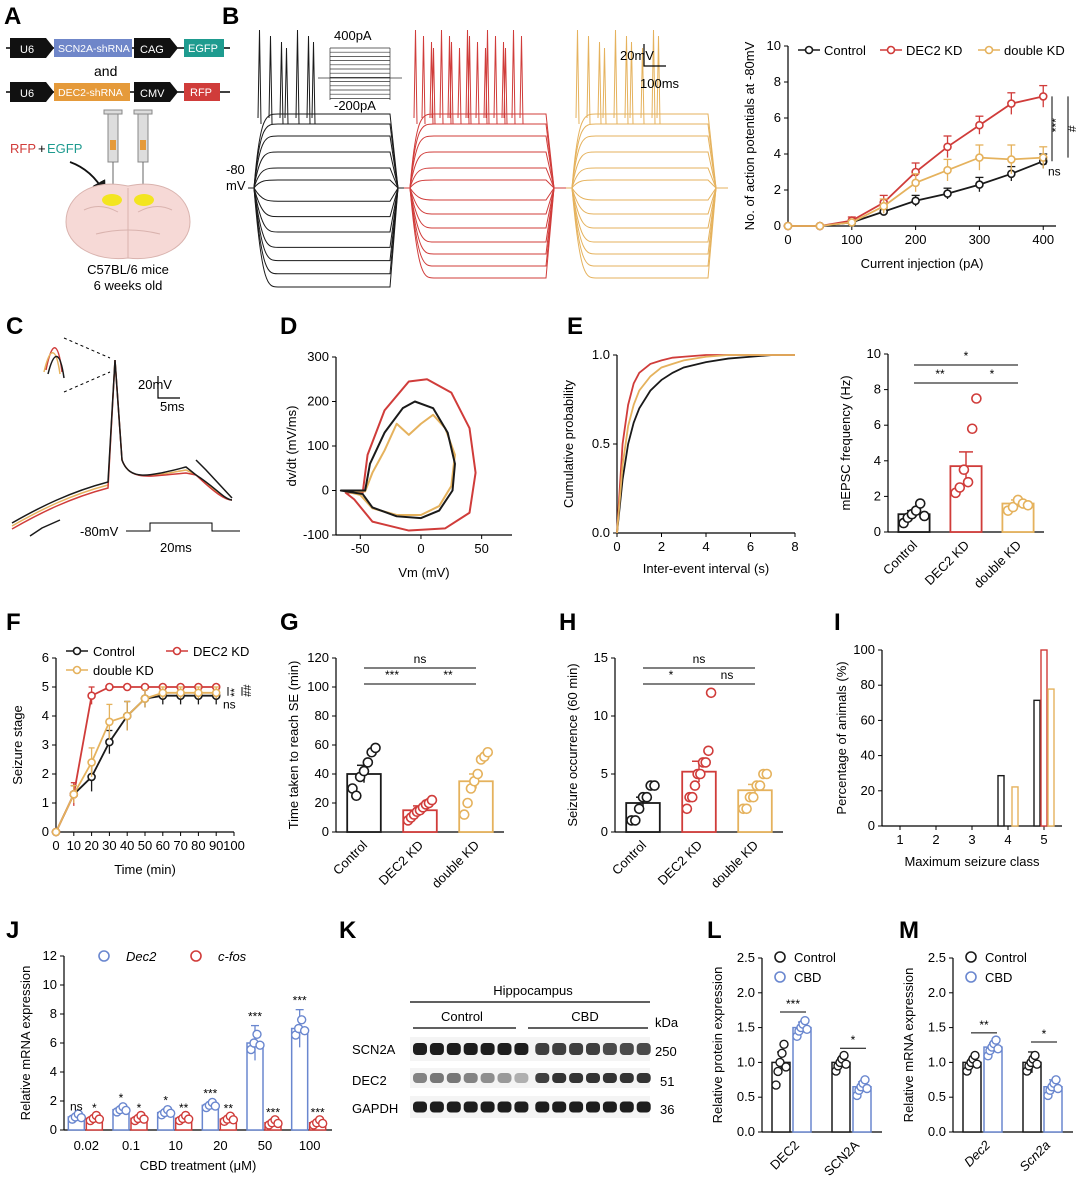 The width and height of the screenshot is (1080, 1187). I want to click on egfp-box, so click(204, 48).